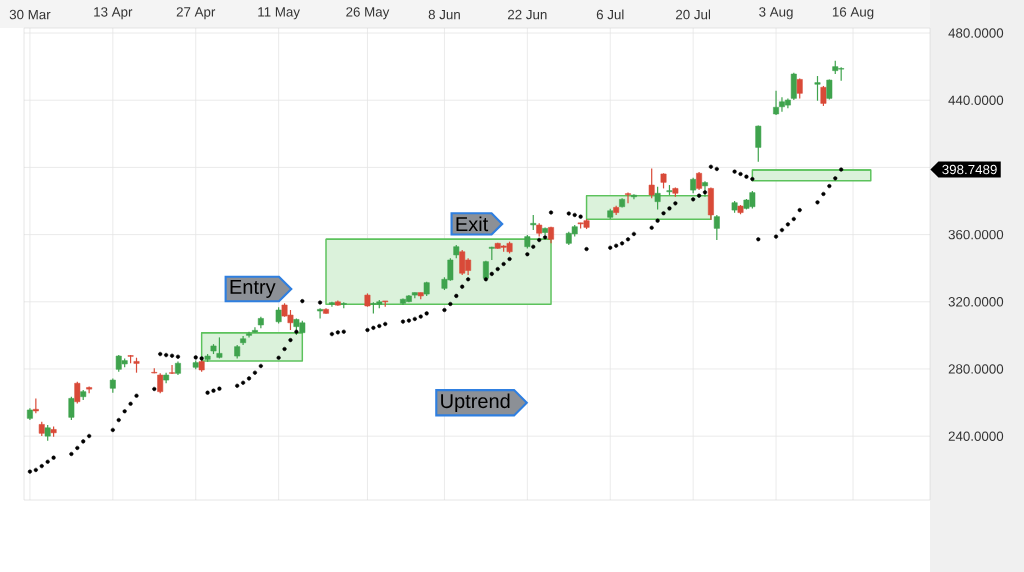 Image resolution: width=1024 pixels, height=572 pixels. What do you see at coordinates (976, 369) in the screenshot?
I see `y-tick-label: 280.0000` at bounding box center [976, 369].